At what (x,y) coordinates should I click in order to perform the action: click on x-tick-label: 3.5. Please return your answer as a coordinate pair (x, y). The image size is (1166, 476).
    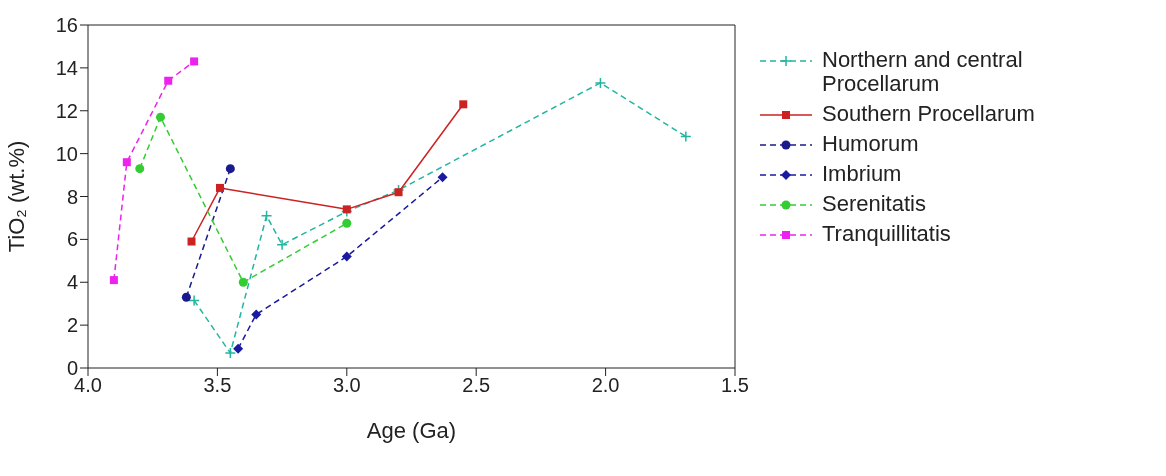
    Looking at the image, I should click on (217, 385).